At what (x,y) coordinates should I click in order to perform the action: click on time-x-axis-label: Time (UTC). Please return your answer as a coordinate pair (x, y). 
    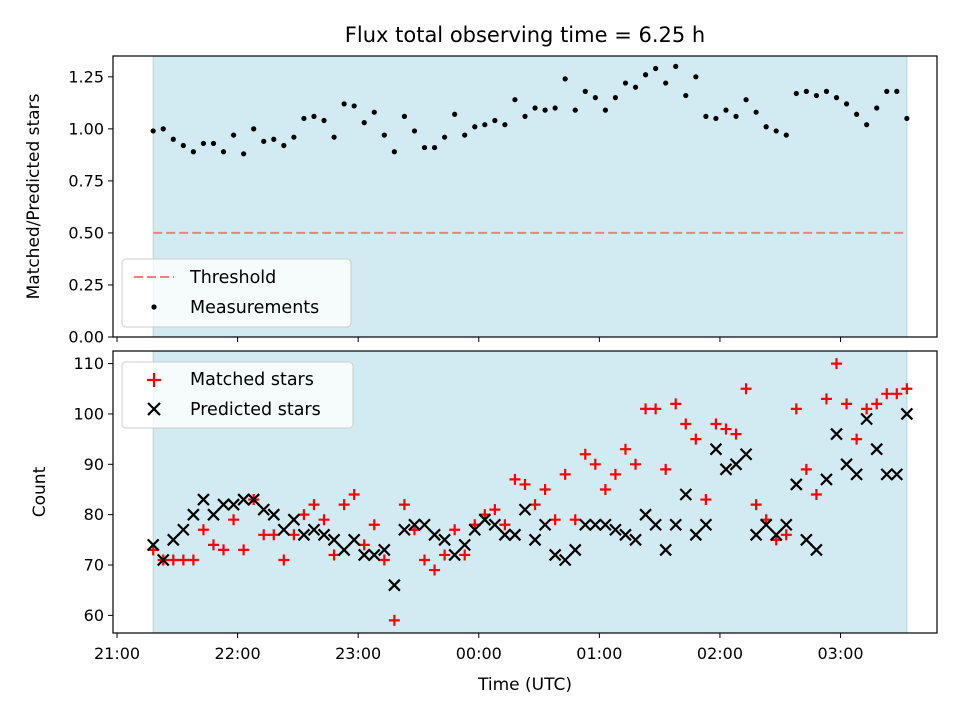
    Looking at the image, I should click on (524, 685).